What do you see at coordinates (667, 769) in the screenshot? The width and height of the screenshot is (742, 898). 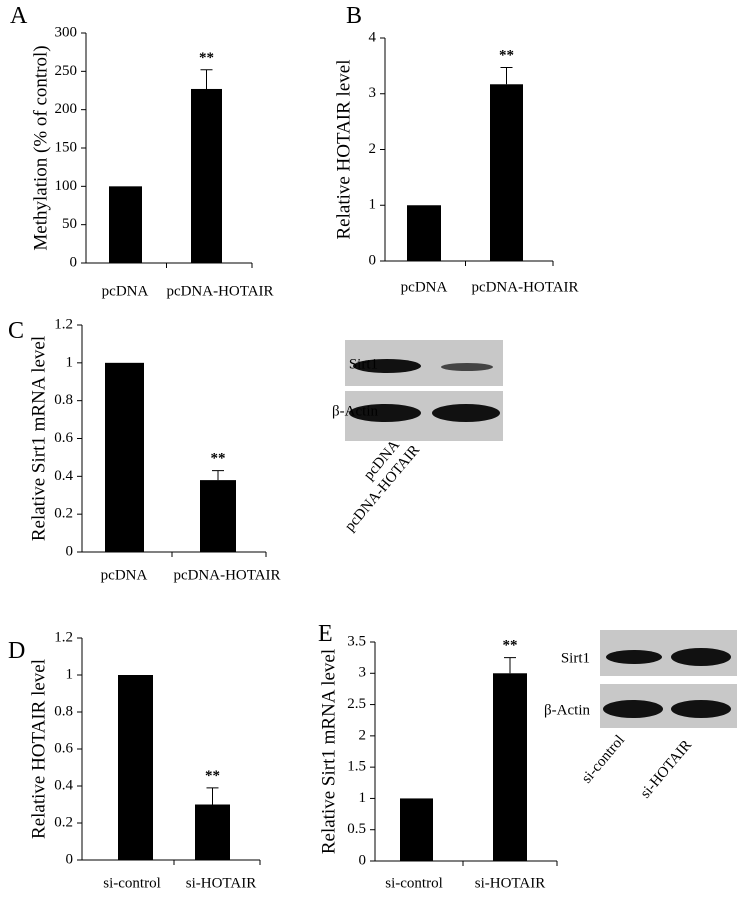 I see `blot-lane-label: si-HOTAIR` at bounding box center [667, 769].